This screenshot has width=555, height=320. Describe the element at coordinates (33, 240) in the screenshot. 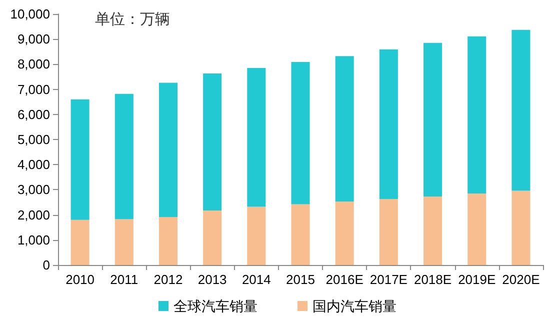

I see `y-tick-label: 1,000` at that location.